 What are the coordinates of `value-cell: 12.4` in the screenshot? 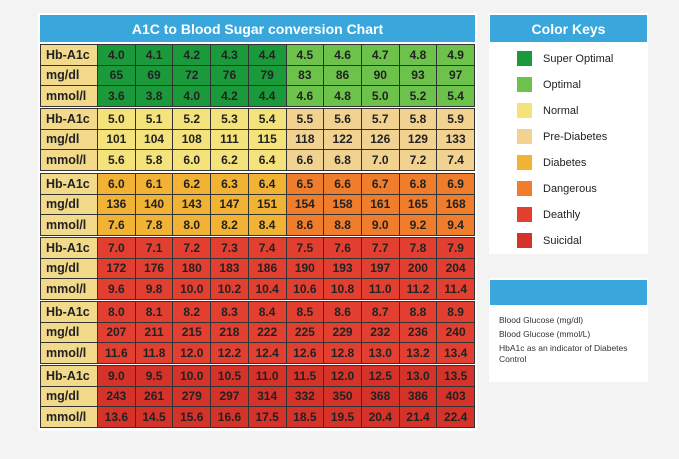 It's located at (267, 353).